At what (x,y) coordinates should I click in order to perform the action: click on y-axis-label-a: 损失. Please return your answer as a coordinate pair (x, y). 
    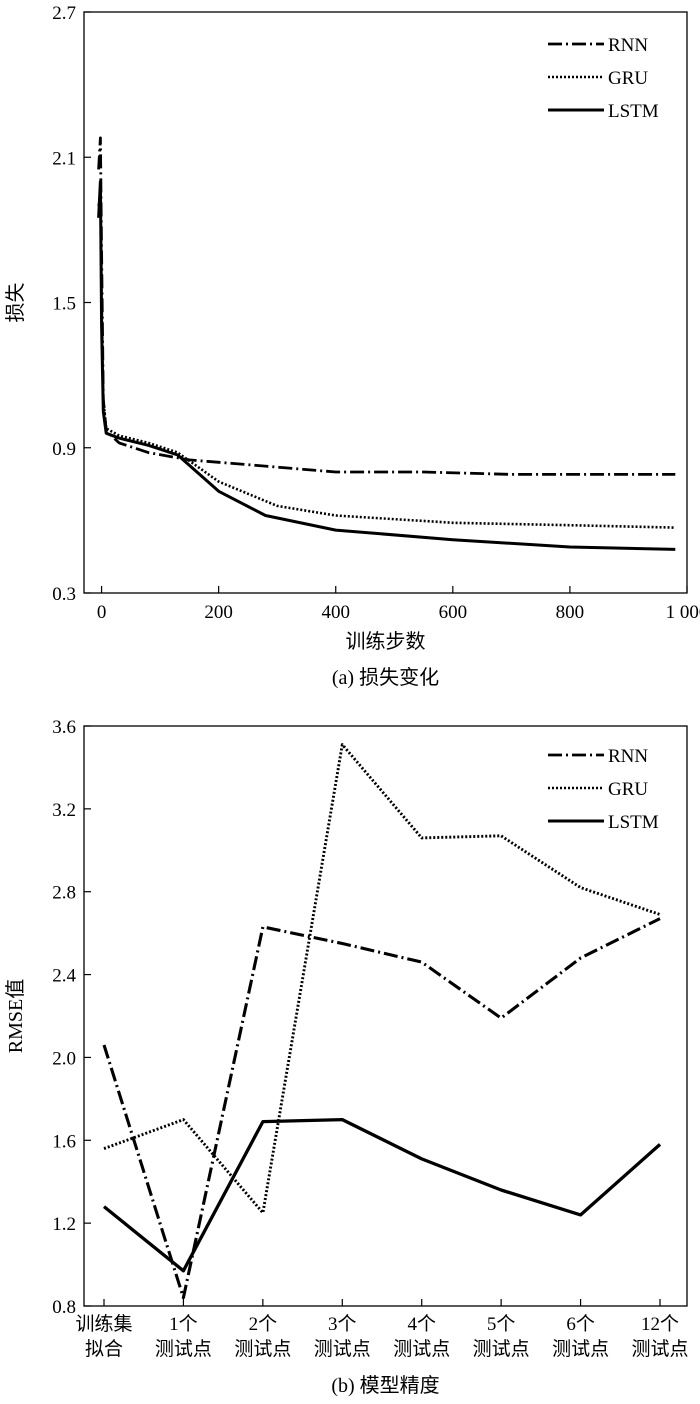
    Looking at the image, I should click on (15, 303).